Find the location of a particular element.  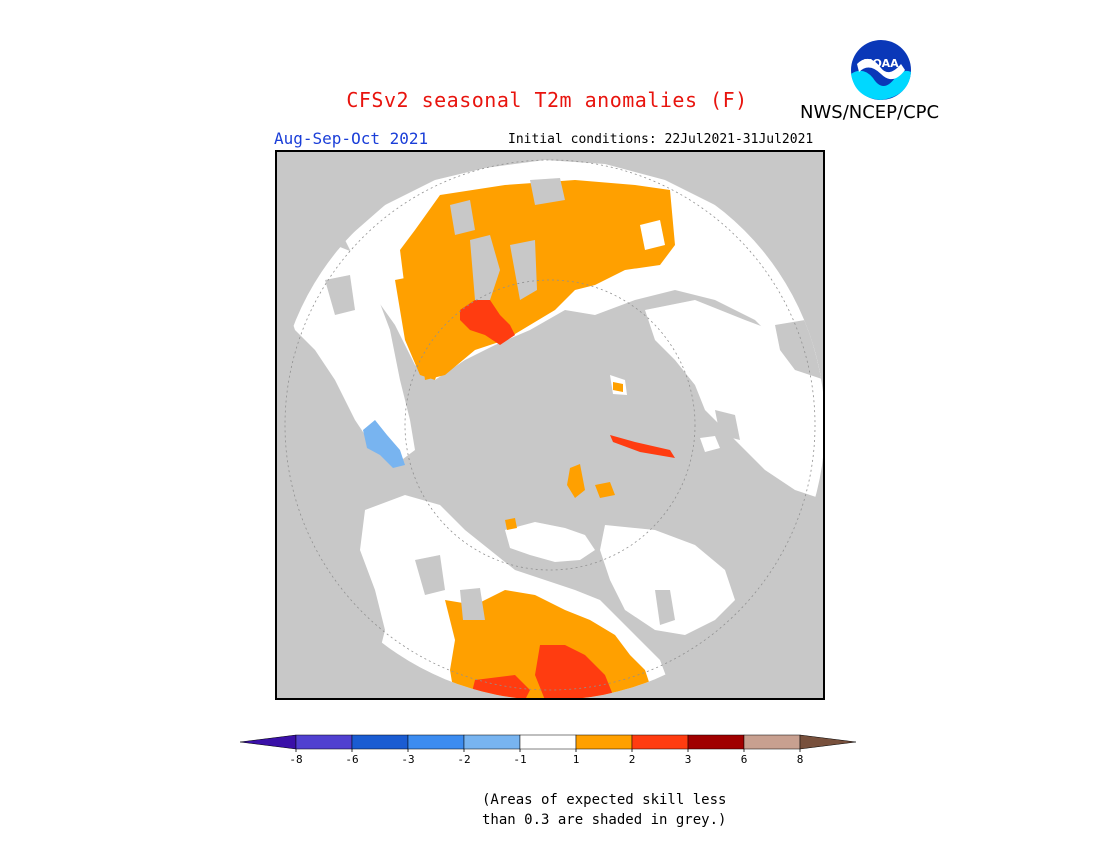

map-title: CFSv2 seasonal T2m anomalies (F) is located at coordinates (547, 100).